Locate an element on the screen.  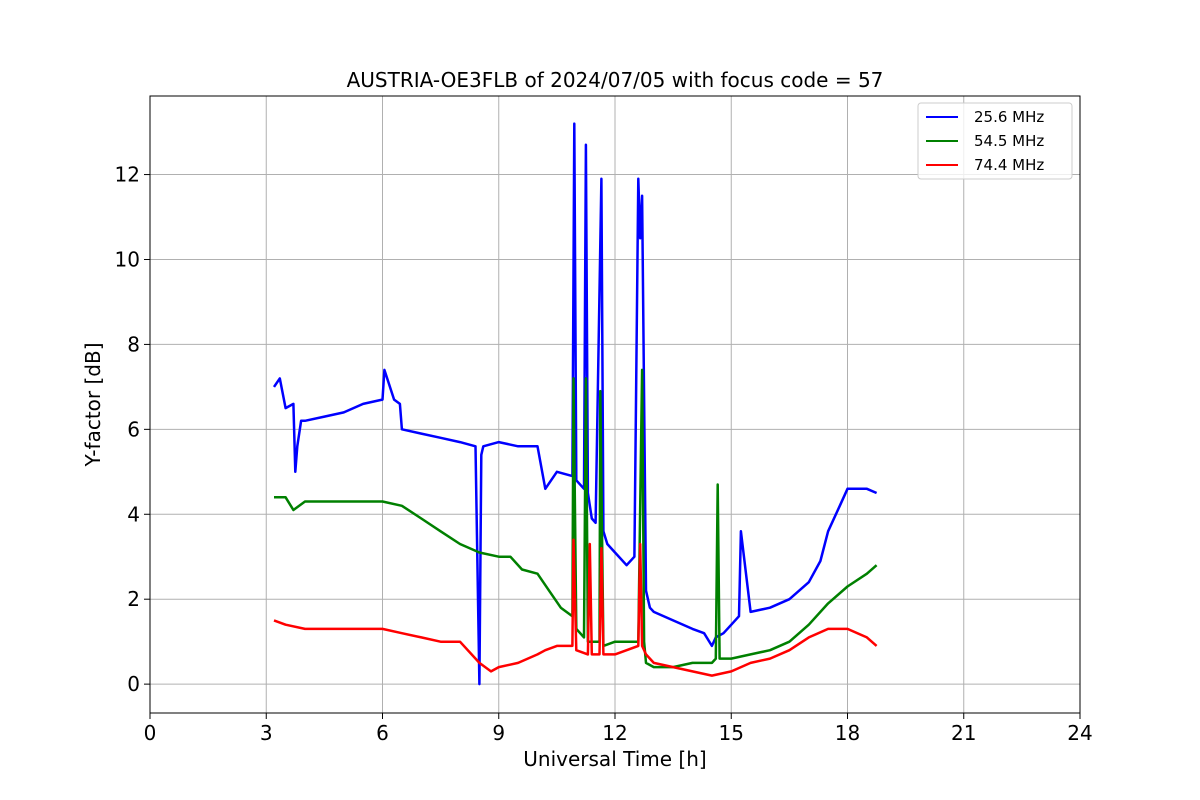
x-tick-label: 24 is located at coordinates (1079, 733).